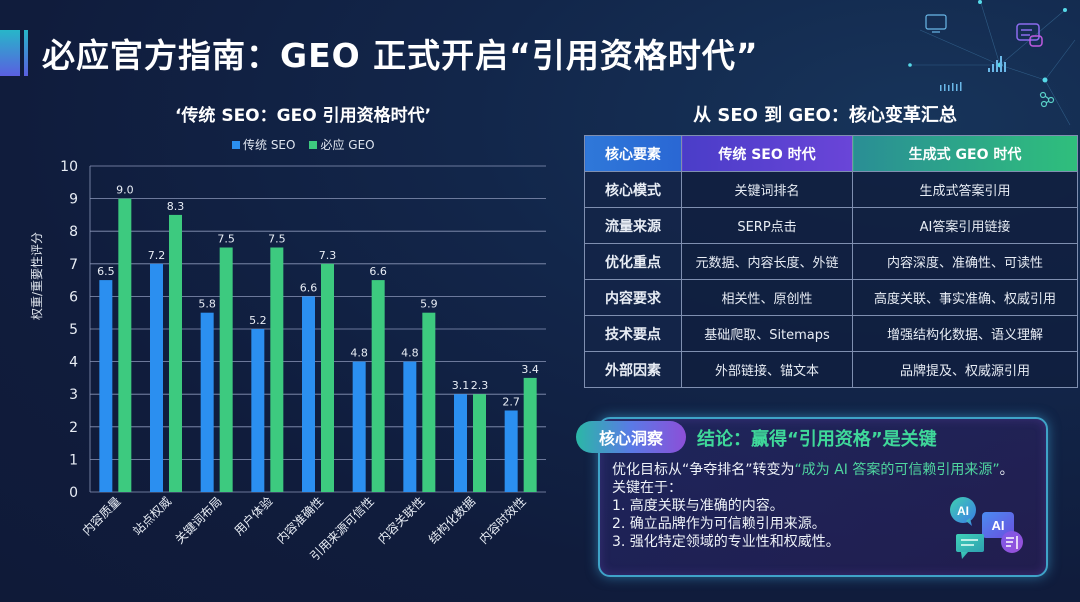 The height and width of the screenshot is (602, 1080). I want to click on y-tick-label: 7, so click(73, 265).